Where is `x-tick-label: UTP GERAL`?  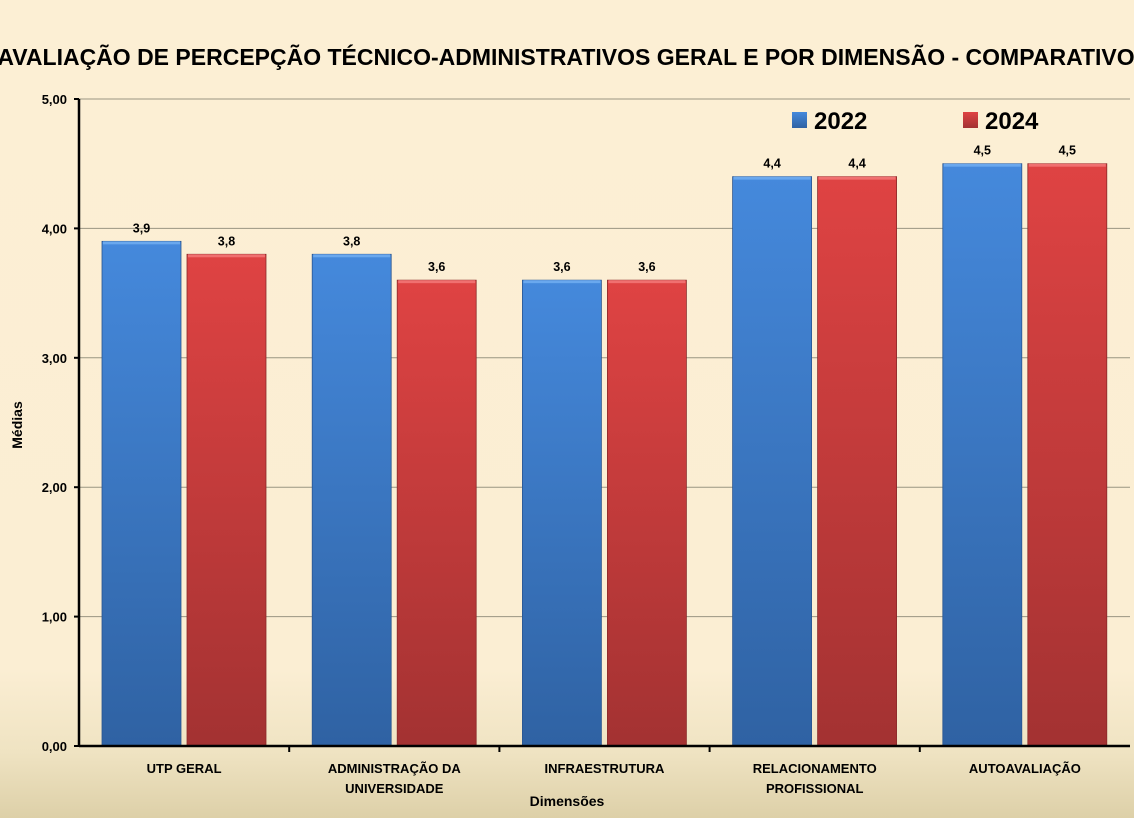
x-tick-label: UTP GERAL is located at coordinates (184, 768).